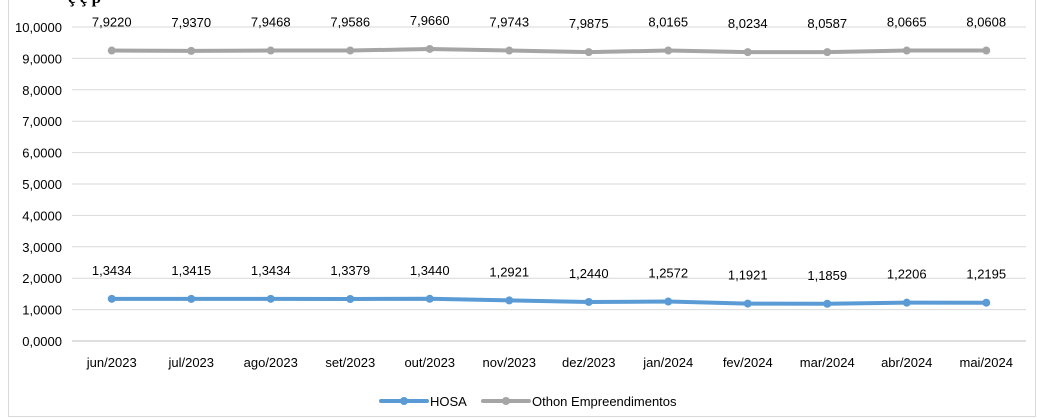 Image resolution: width=1037 pixels, height=418 pixels. What do you see at coordinates (827, 275) in the screenshot?
I see `data-label: 1,1859` at bounding box center [827, 275].